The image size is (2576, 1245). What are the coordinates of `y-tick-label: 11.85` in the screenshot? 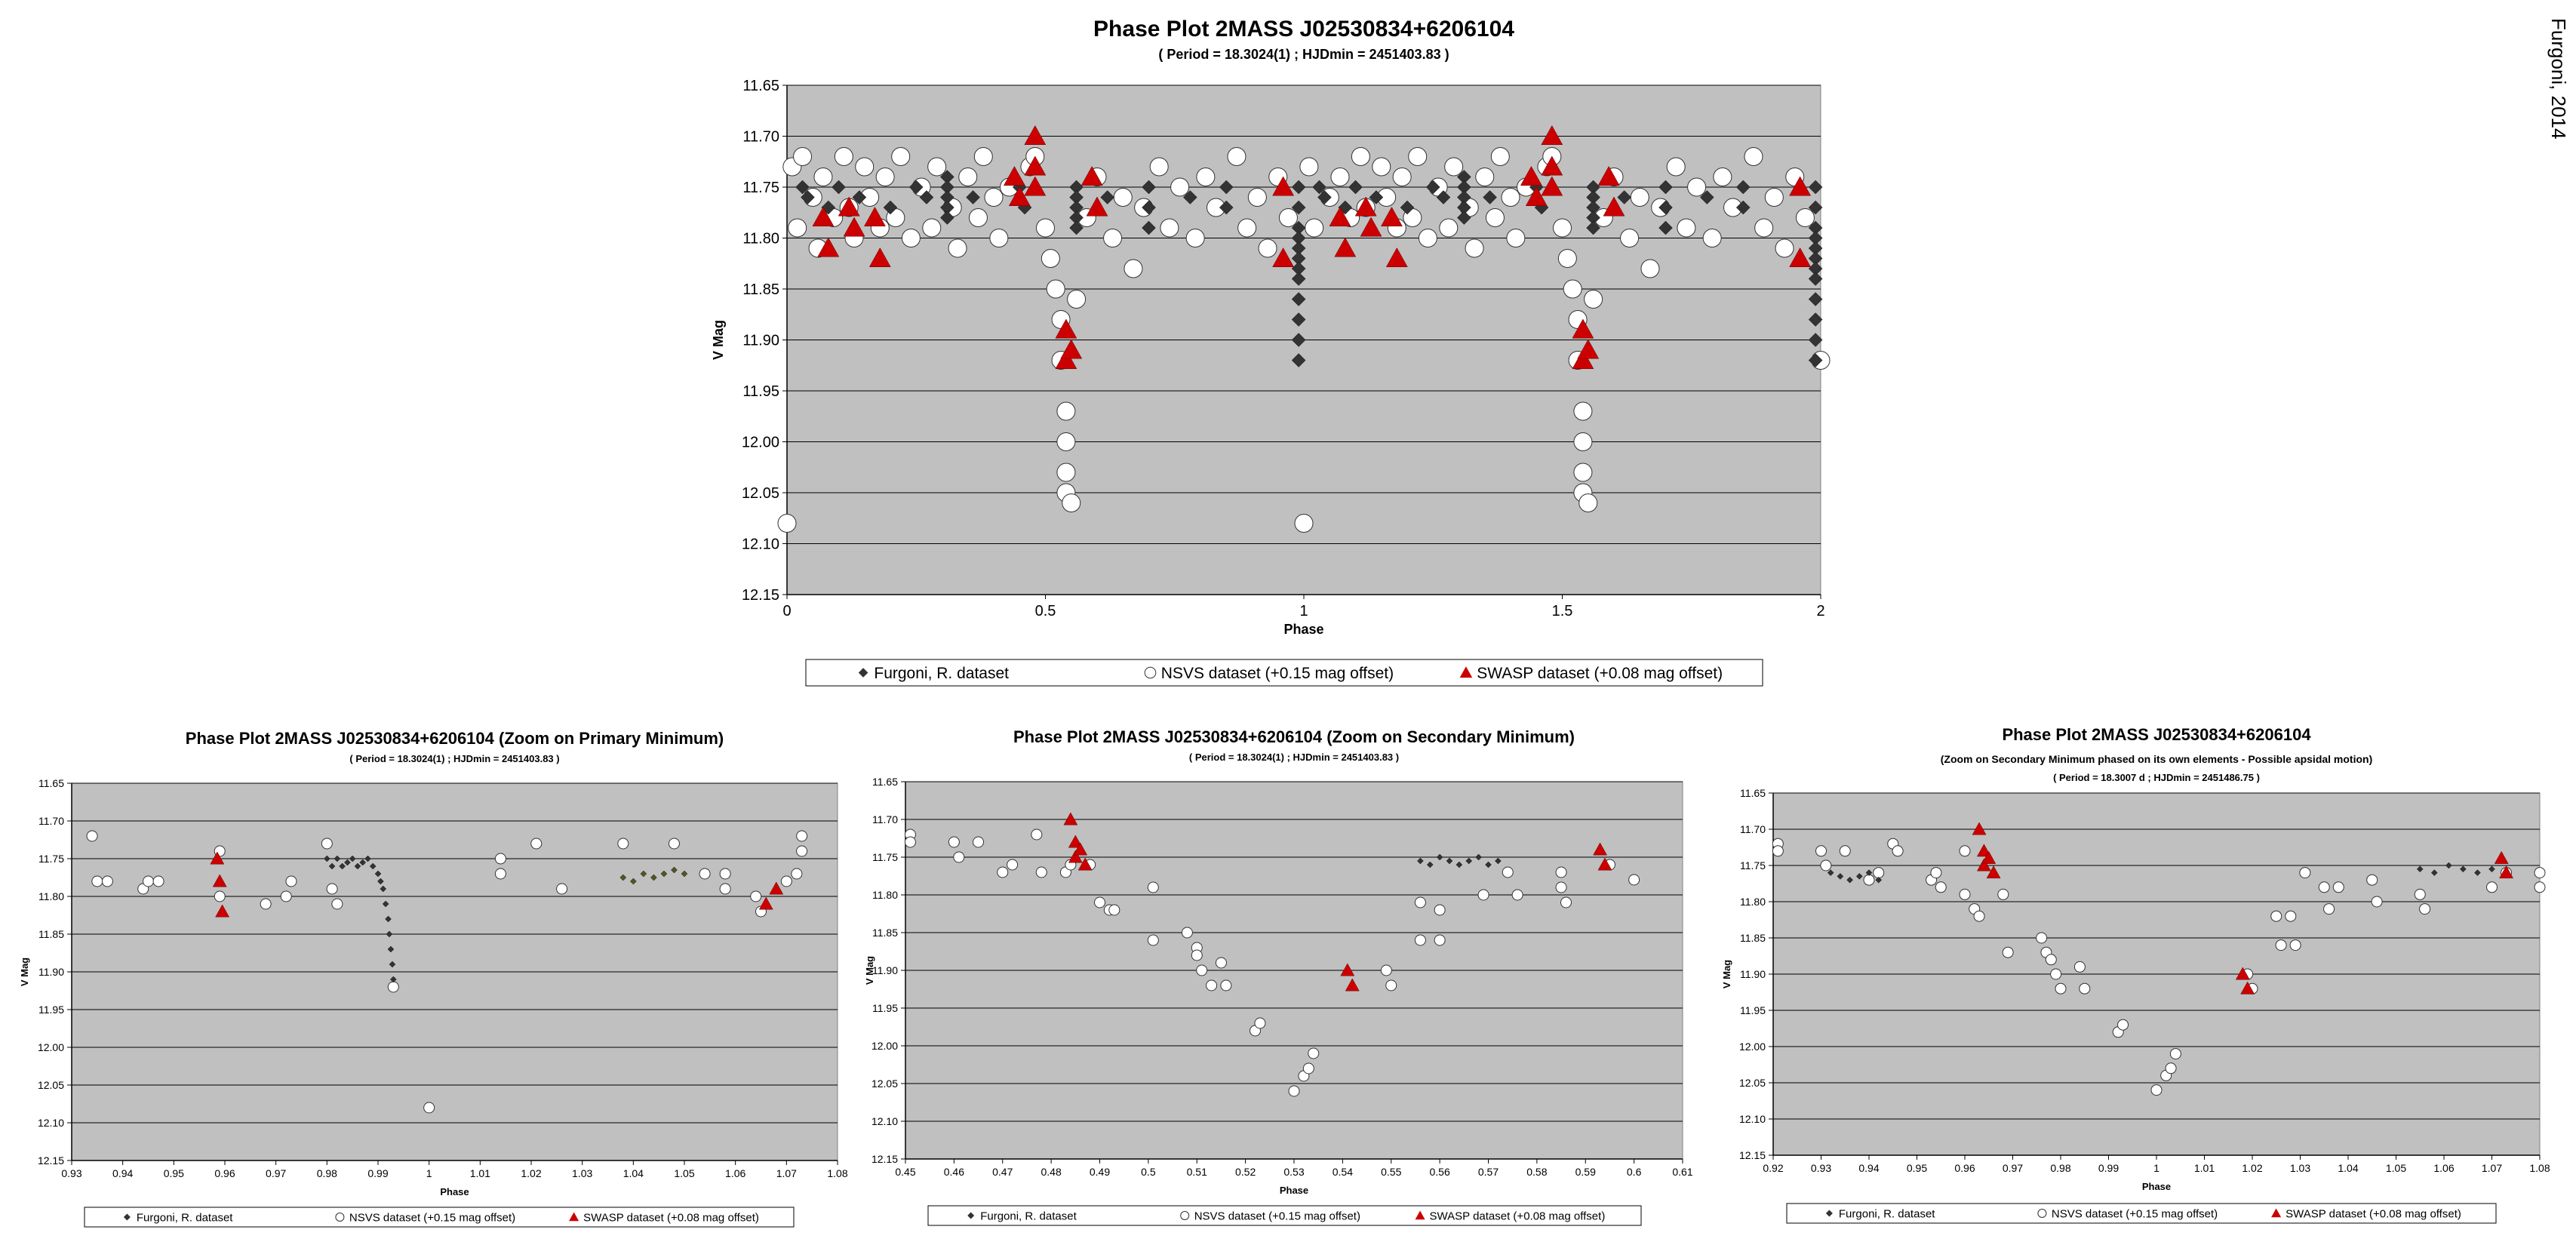 It's located at (885, 933).